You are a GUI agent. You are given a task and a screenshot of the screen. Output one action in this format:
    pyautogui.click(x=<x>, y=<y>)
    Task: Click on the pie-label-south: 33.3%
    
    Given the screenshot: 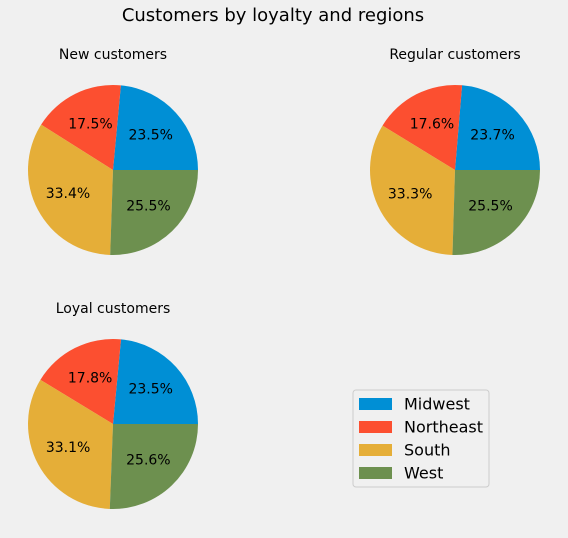 What is the action you would take?
    pyautogui.click(x=410, y=194)
    